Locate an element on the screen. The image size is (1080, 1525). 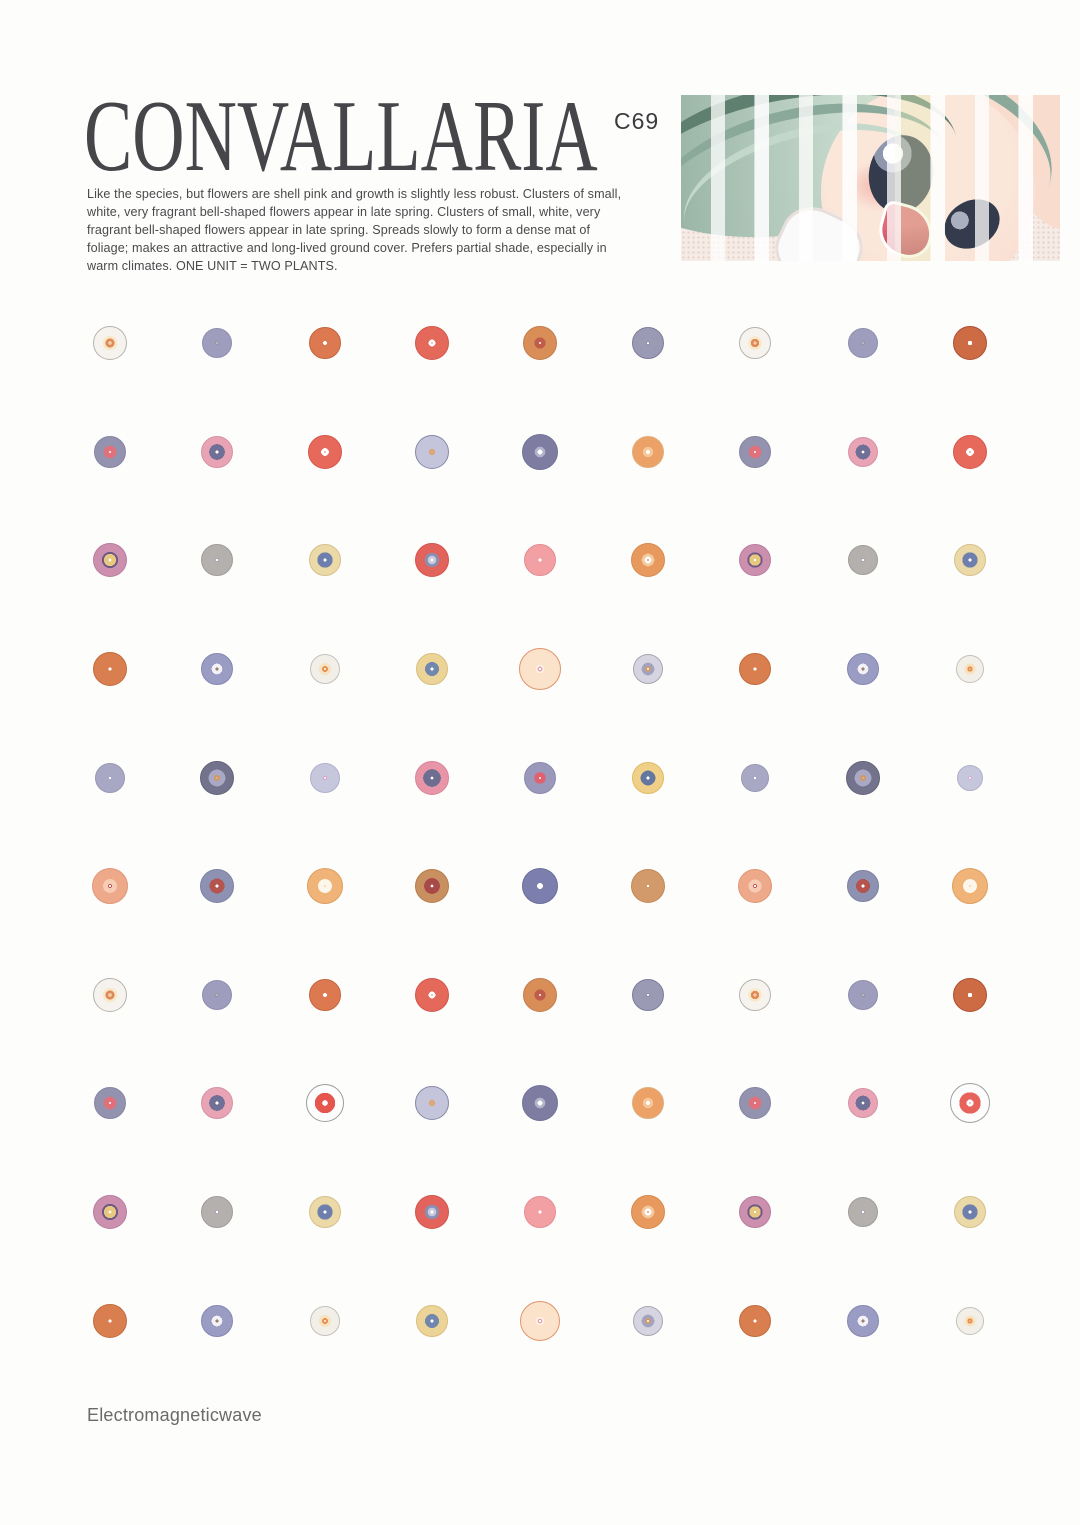
stripes-overlay is located at coordinates (870, 178).